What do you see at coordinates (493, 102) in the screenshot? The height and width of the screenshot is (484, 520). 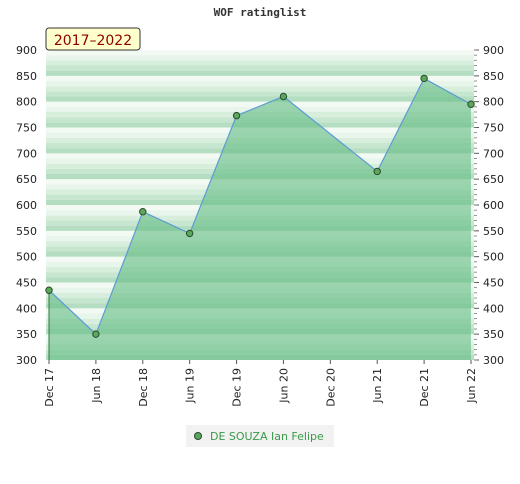 I see `y-tick-label-right: 800` at bounding box center [493, 102].